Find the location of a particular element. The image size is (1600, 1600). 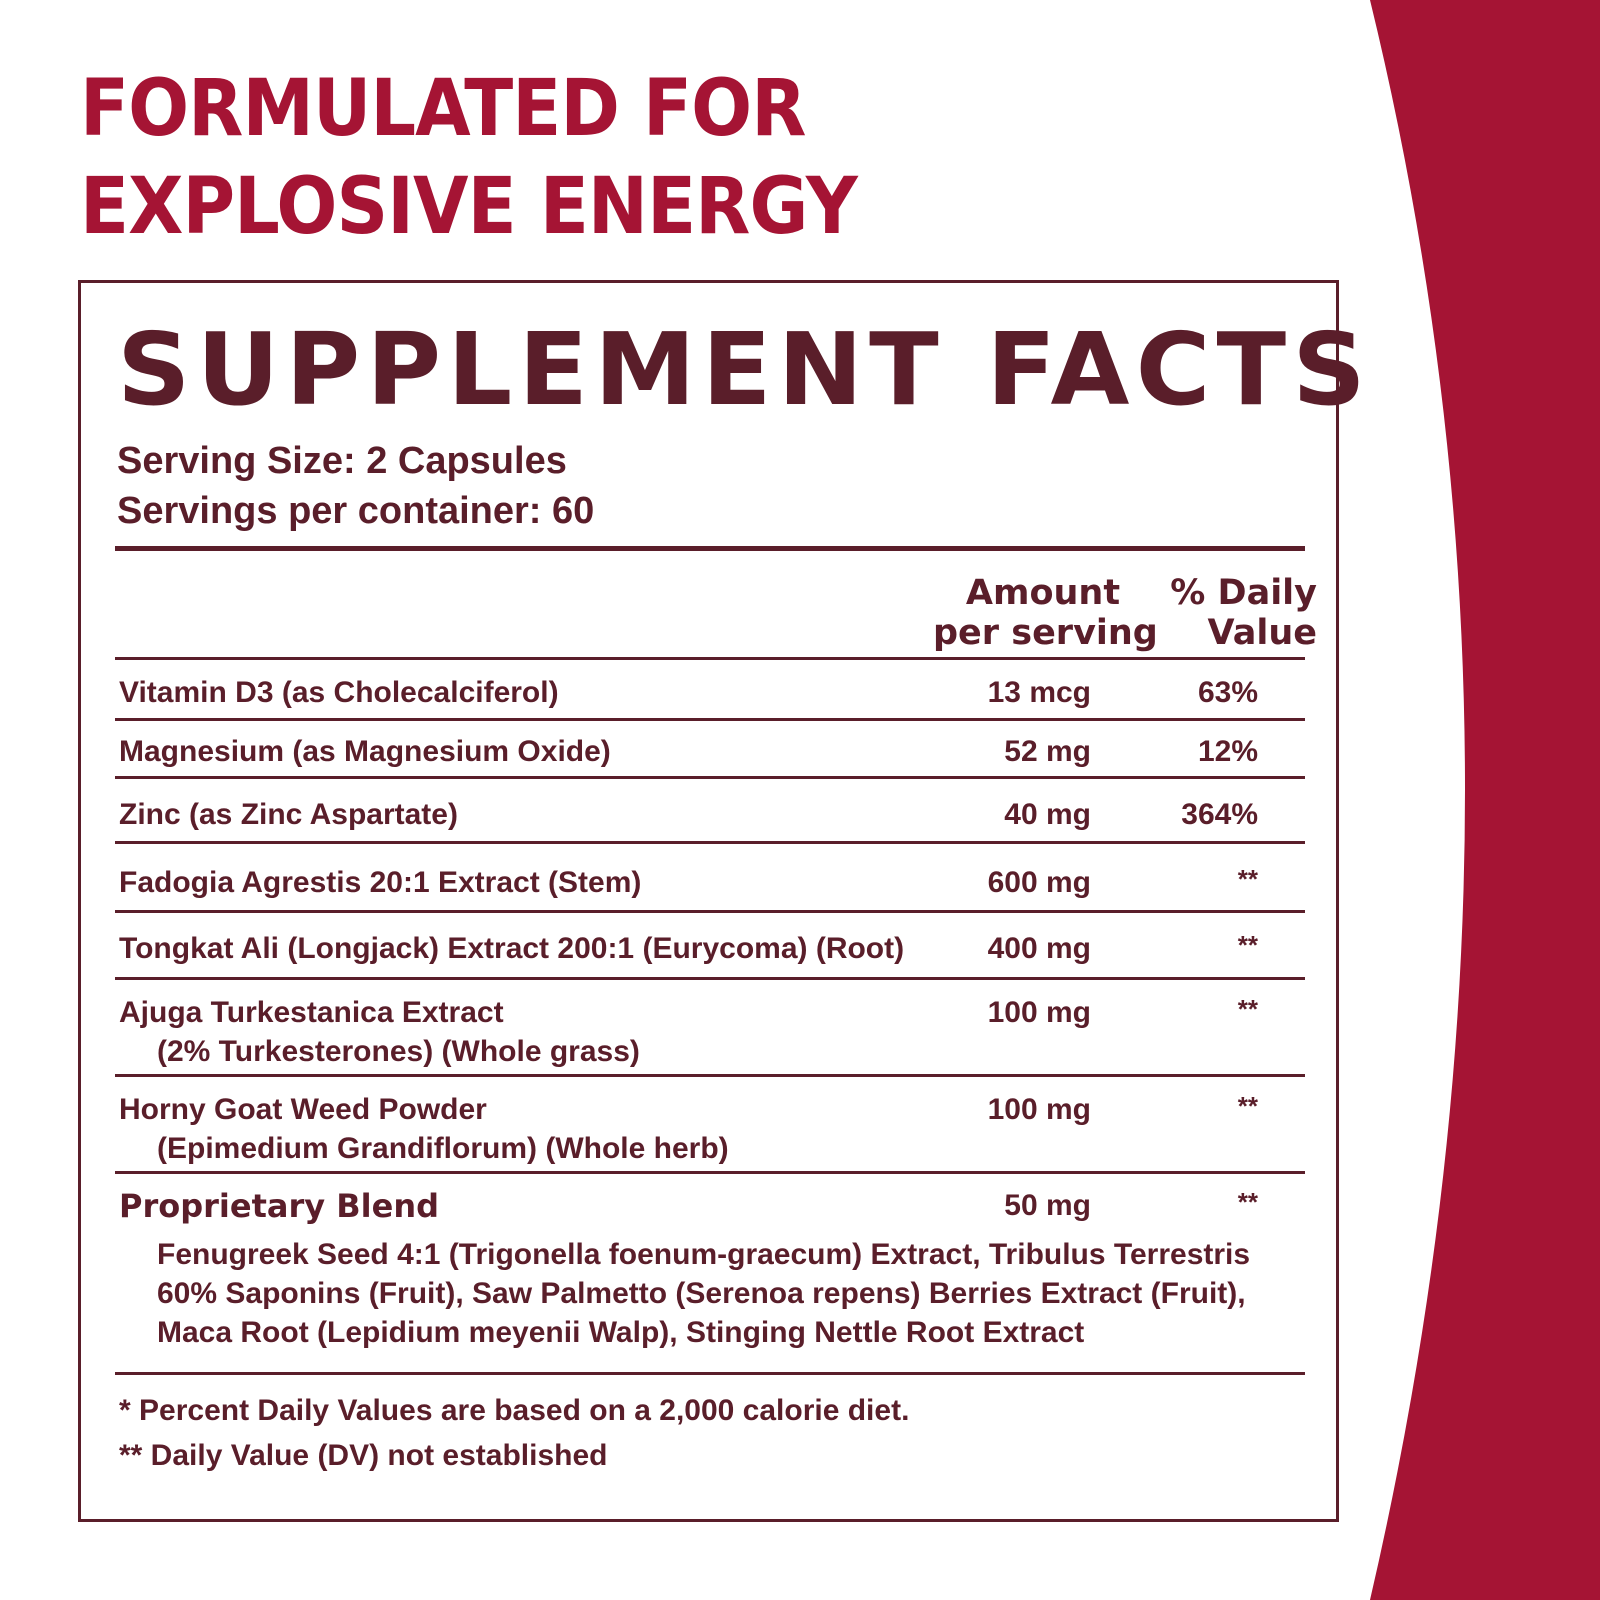

proprietary-blend-title: Proprietary Blend is located at coordinates (279, 1206).